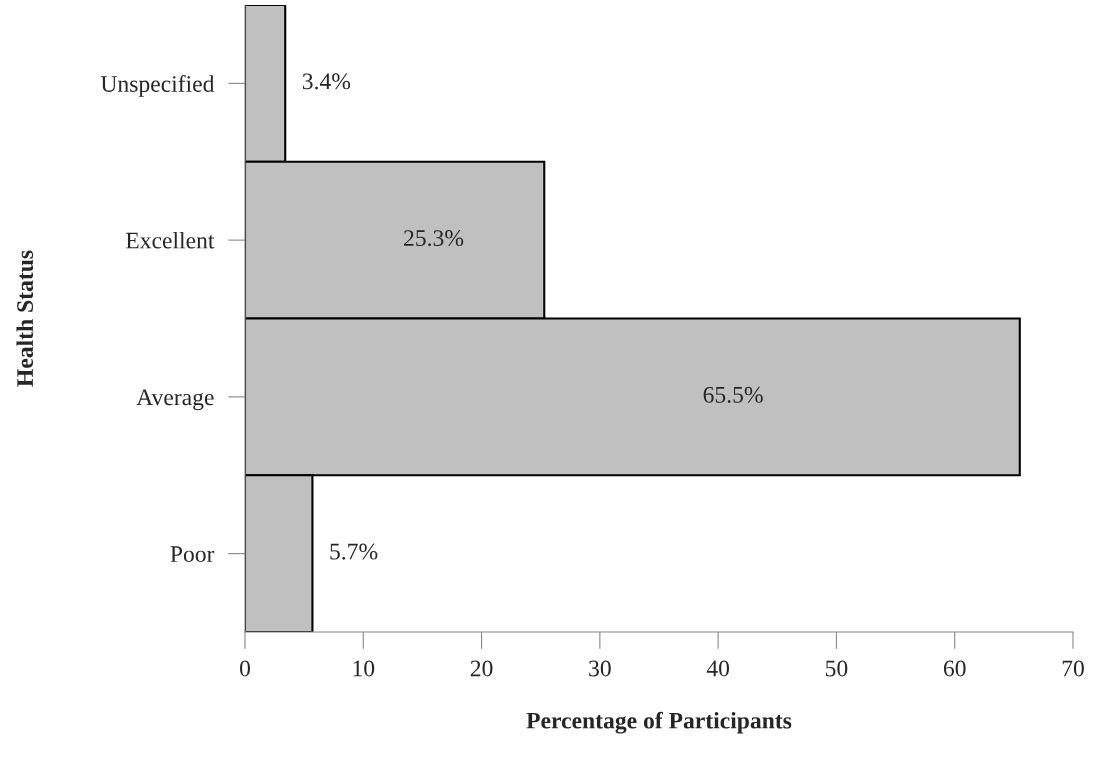 The image size is (1102, 757). Describe the element at coordinates (25, 318) in the screenshot. I see `y-axis-title: Health Status` at that location.